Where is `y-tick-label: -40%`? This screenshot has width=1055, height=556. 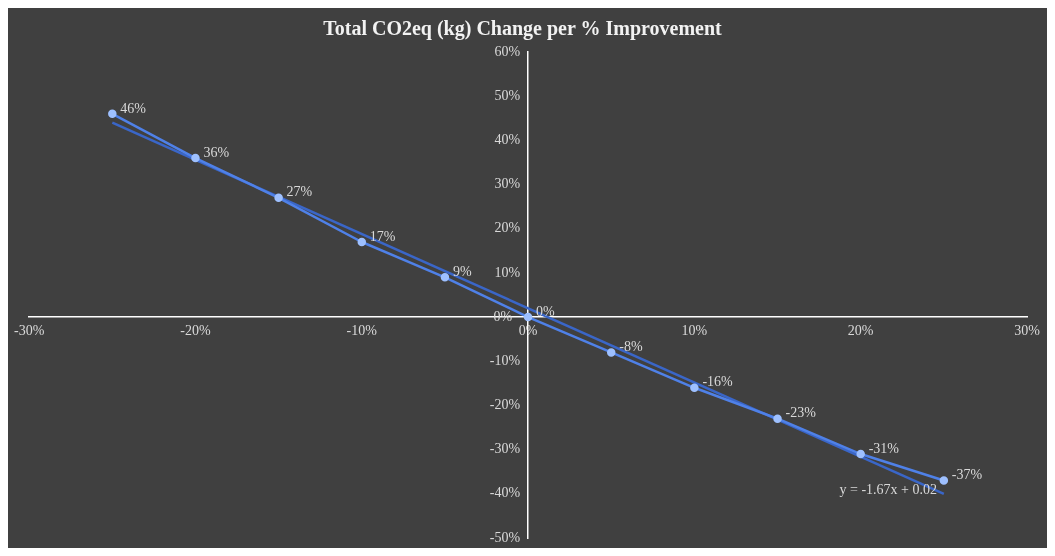 y-tick-label: -40% is located at coordinates (505, 493).